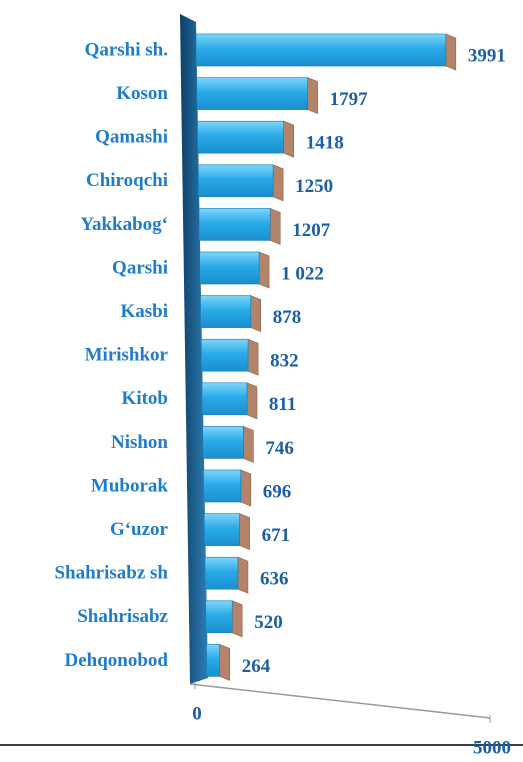 Image resolution: width=523 pixels, height=762 pixels. I want to click on value-label: 636, so click(274, 579).